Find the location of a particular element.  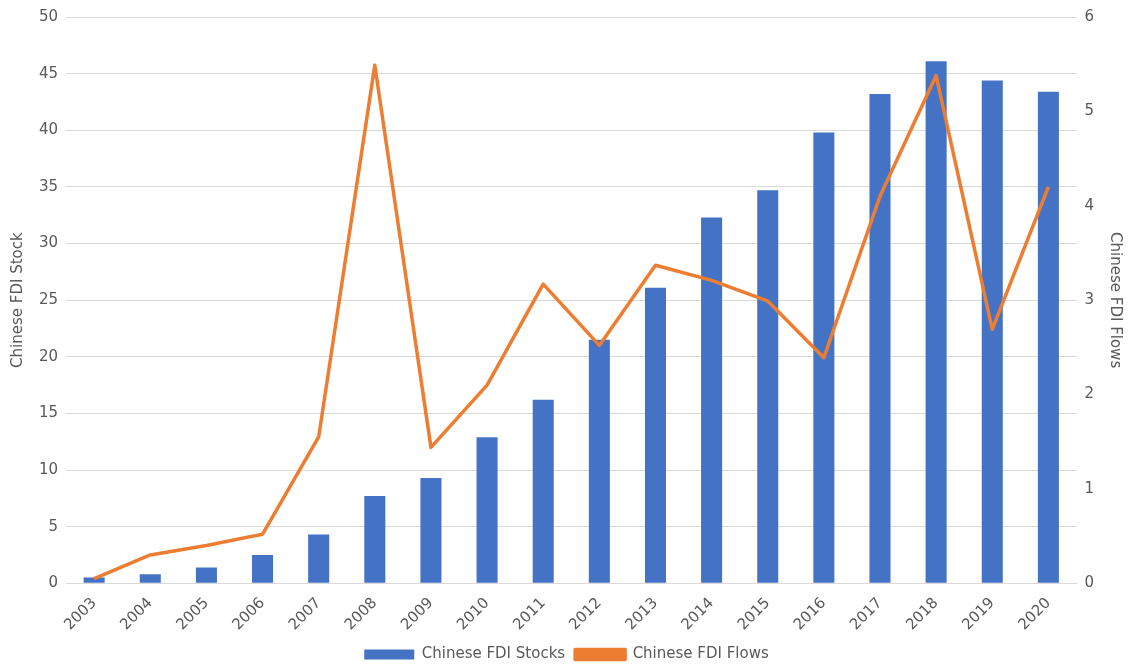

y-tick-label: 5 is located at coordinates (53, 525).